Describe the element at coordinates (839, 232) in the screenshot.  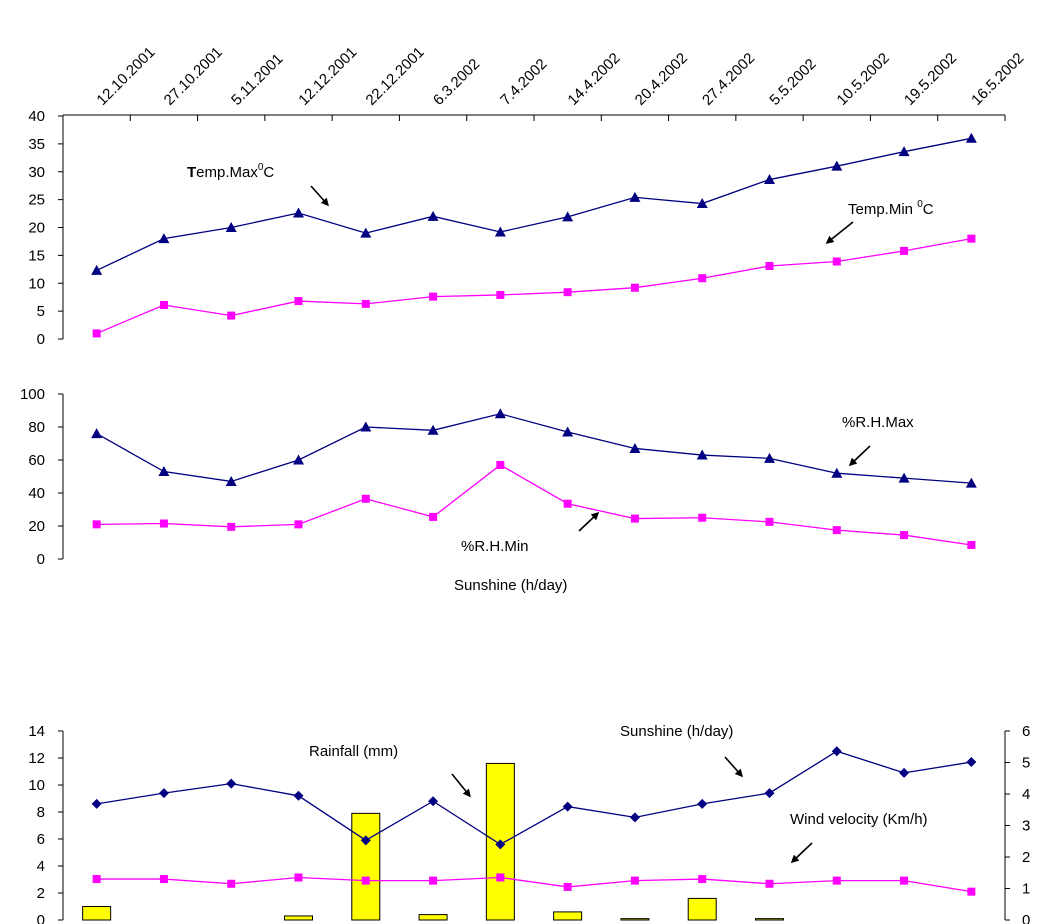
I see `temp-min-arrow` at that location.